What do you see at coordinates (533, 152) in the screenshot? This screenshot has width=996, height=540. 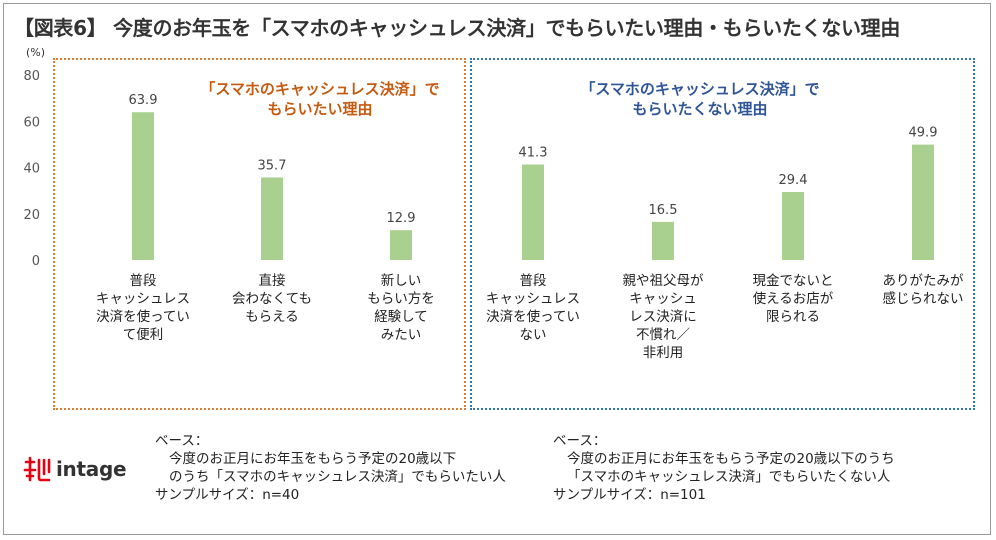 I see `bar-value-label: 41.3` at bounding box center [533, 152].